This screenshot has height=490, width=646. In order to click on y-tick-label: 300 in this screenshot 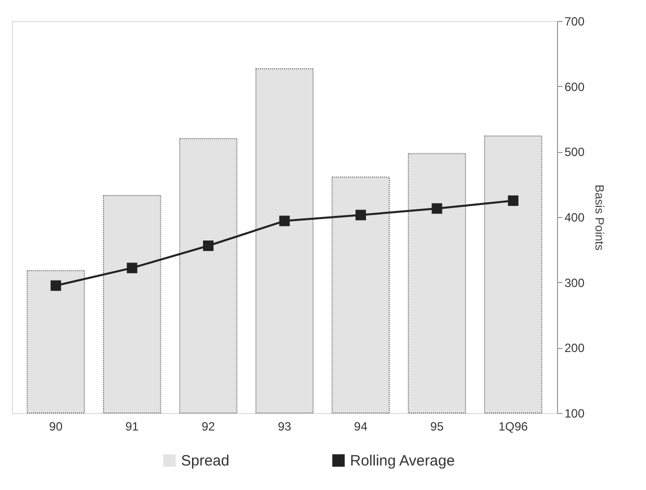, I will do `click(574, 283)`.